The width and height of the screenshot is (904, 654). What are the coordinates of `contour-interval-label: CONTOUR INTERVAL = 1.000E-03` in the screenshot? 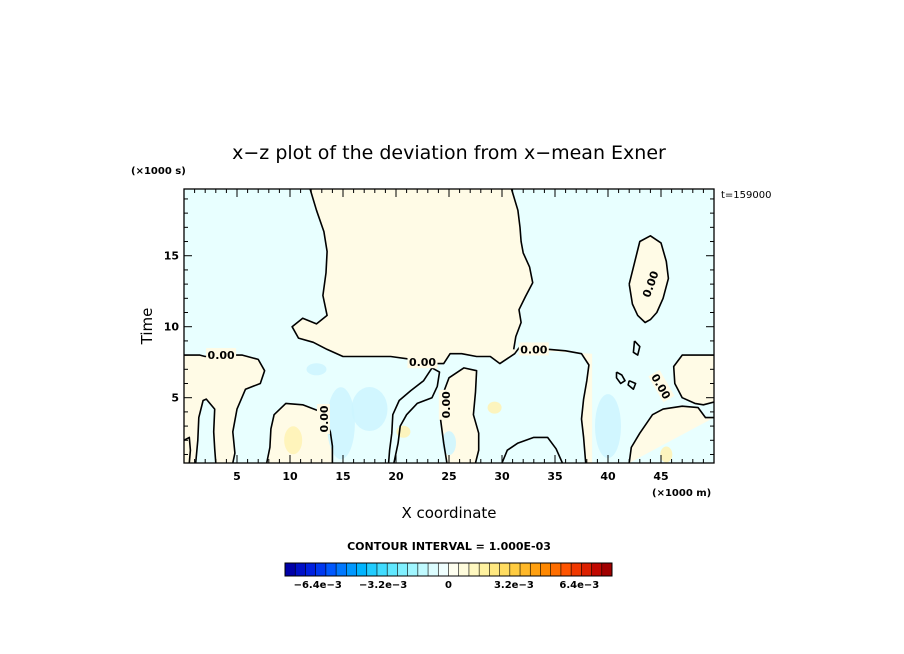 It's located at (449, 546).